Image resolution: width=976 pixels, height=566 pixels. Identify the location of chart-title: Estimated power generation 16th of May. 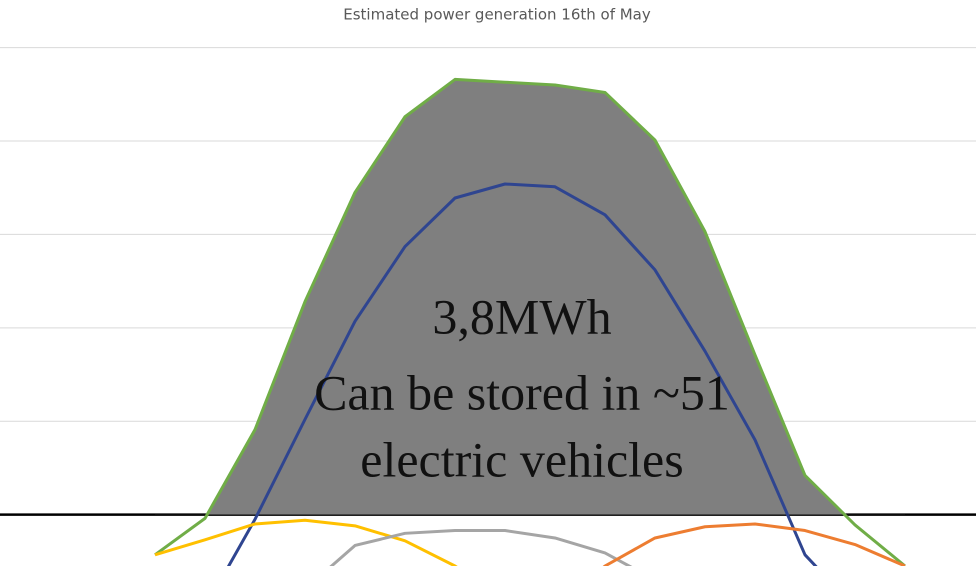
(497, 15).